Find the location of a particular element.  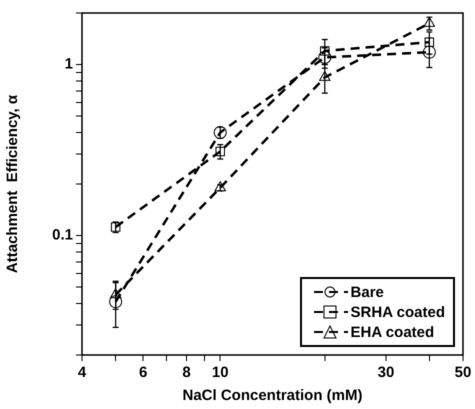

y-tick-label: 0.1 is located at coordinates (62, 235).